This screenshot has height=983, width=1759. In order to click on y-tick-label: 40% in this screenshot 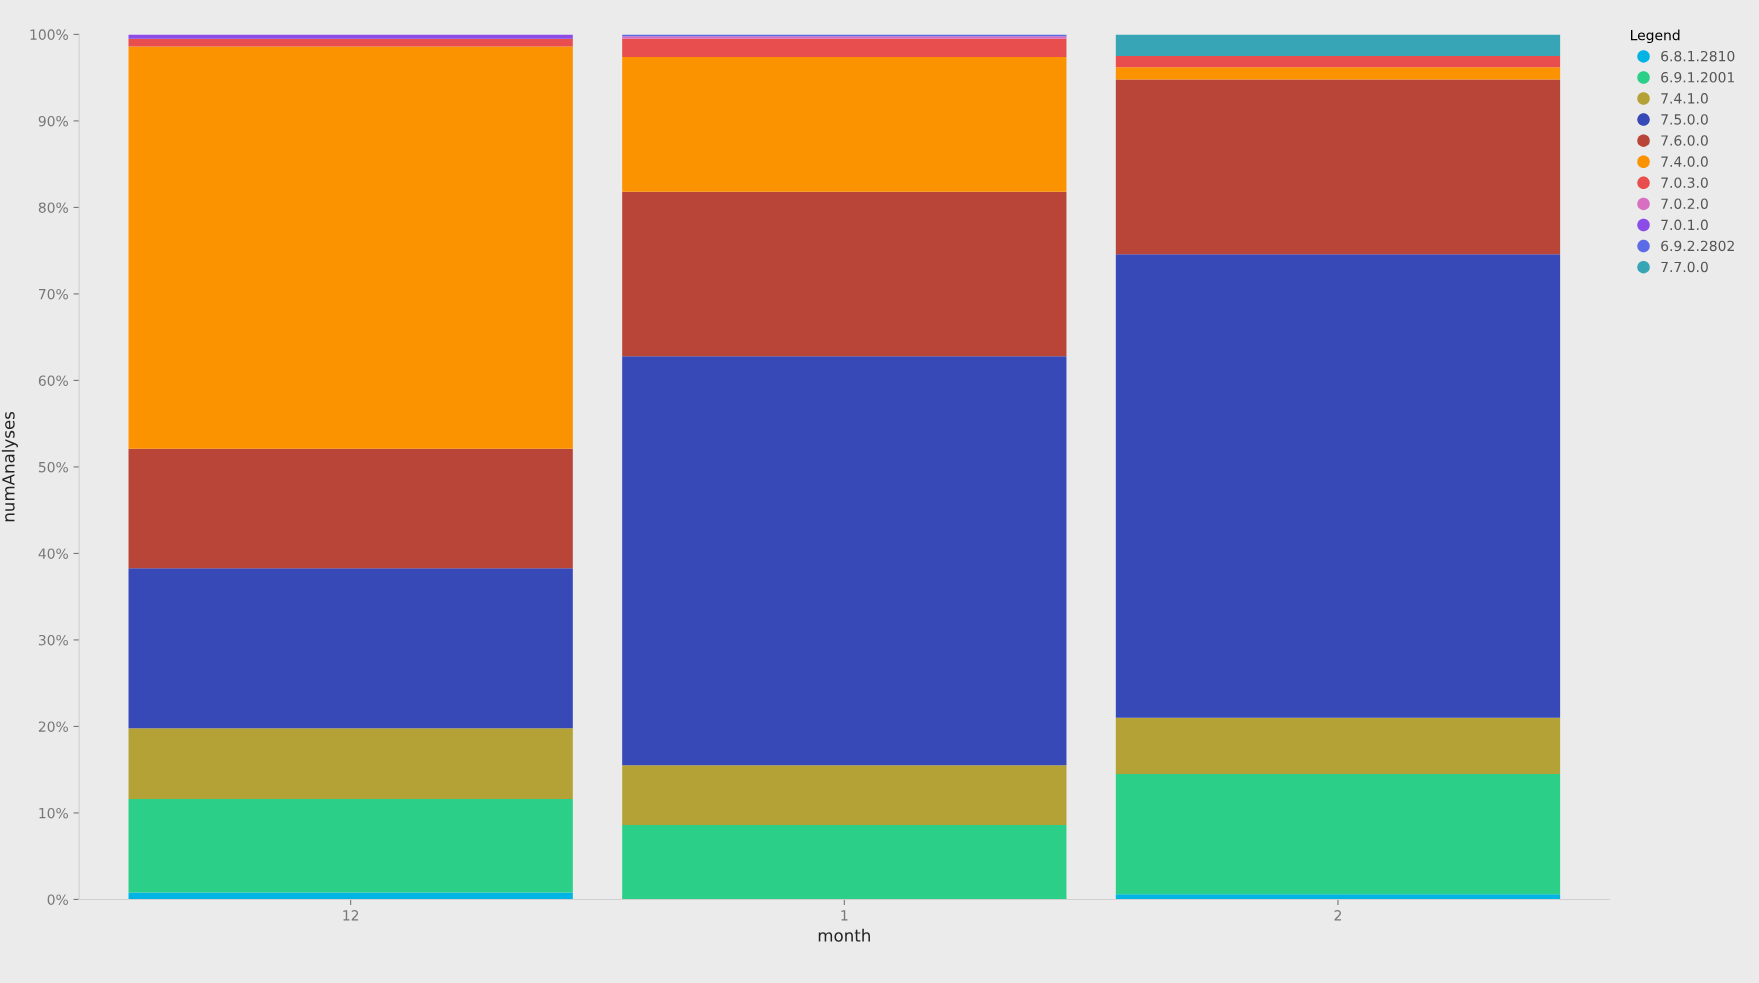, I will do `click(53, 553)`.